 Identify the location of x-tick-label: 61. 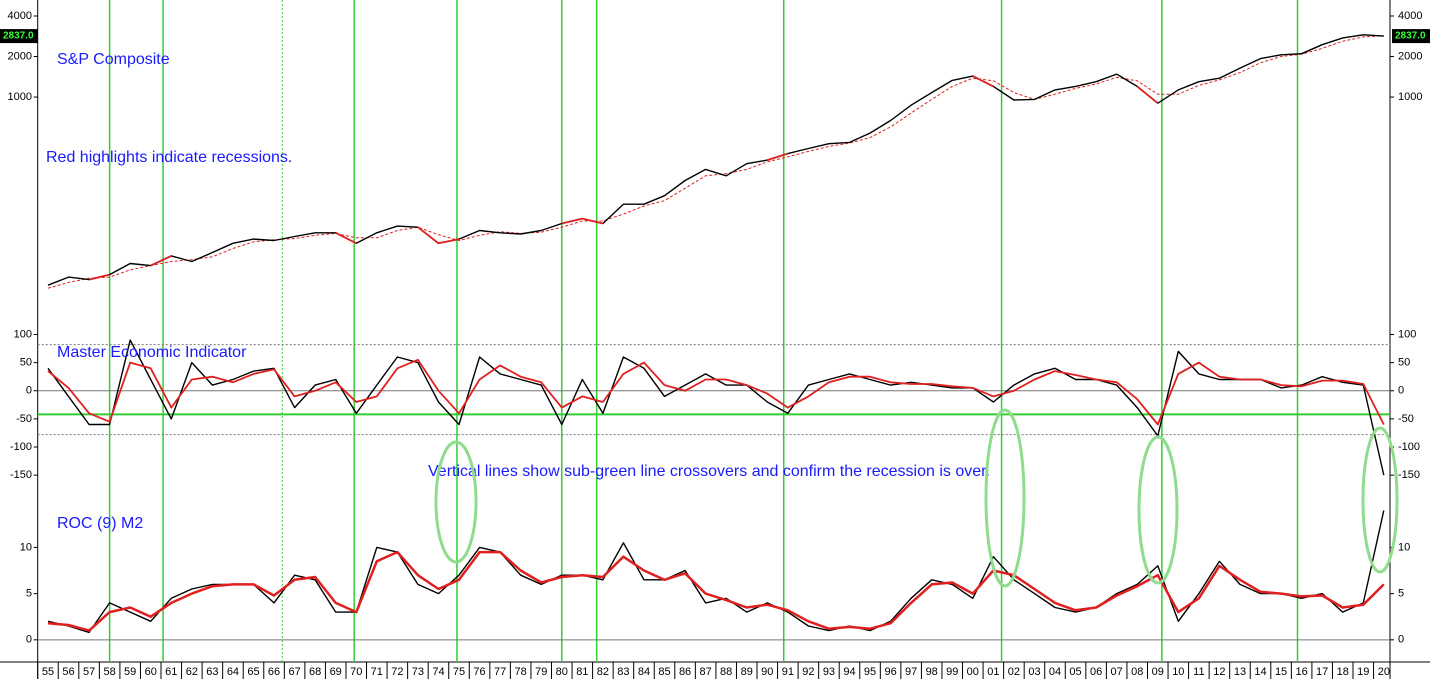
(171, 672).